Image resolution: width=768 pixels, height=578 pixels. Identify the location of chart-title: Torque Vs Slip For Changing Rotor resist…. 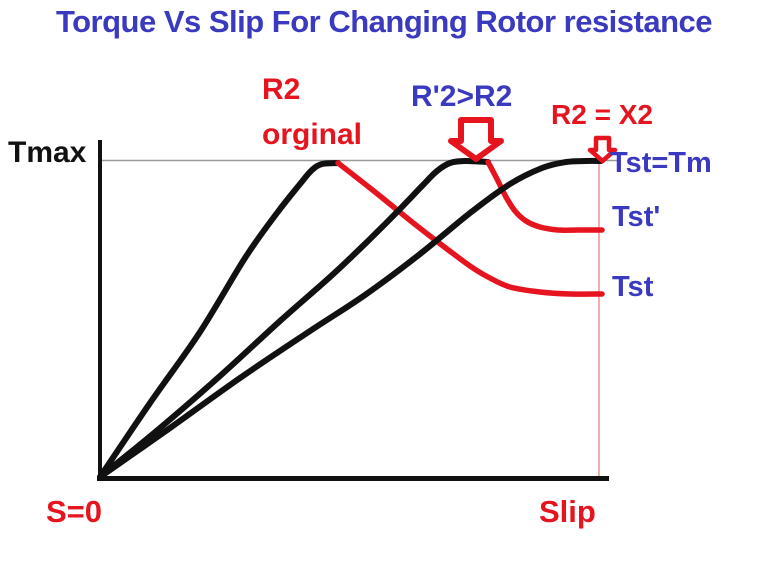
(384, 21).